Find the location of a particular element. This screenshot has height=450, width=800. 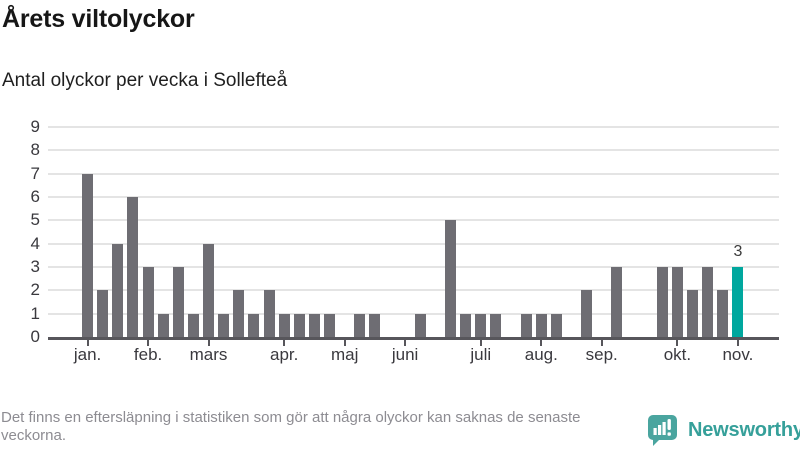

x-tick-label: mars is located at coordinates (208, 354).